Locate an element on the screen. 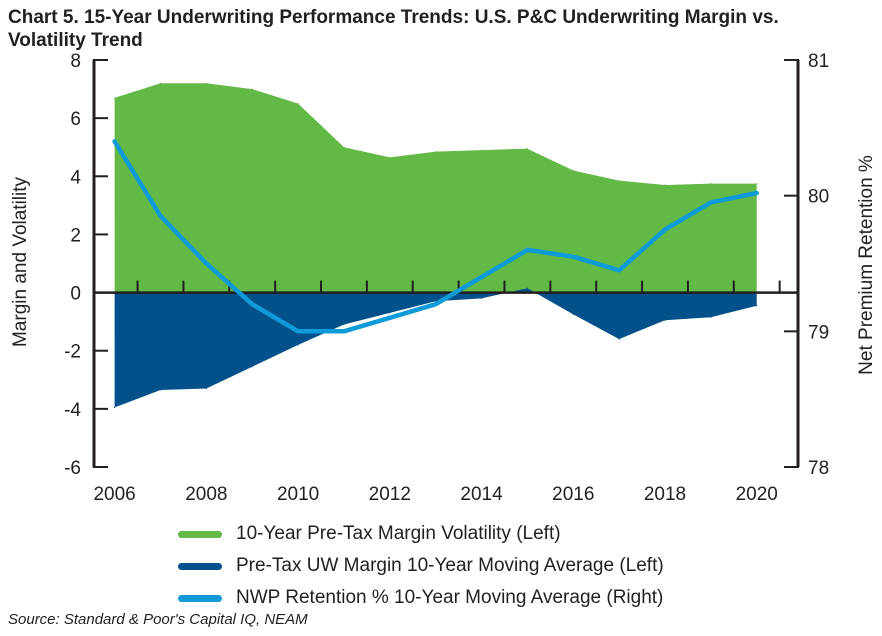 The height and width of the screenshot is (636, 882). x-tick-label: 2018 is located at coordinates (665, 494).